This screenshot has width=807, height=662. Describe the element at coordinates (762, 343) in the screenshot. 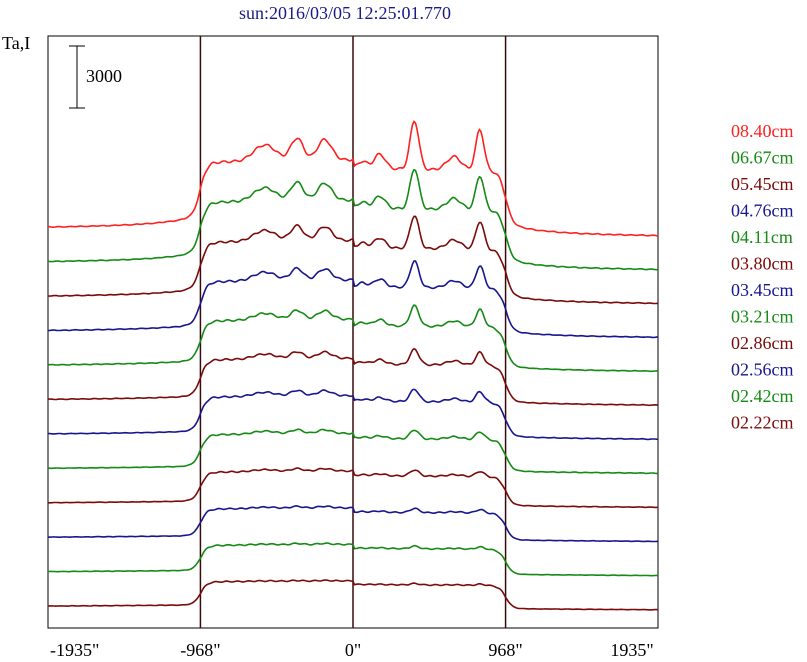

I see `legend-entry: 02.86cm` at that location.